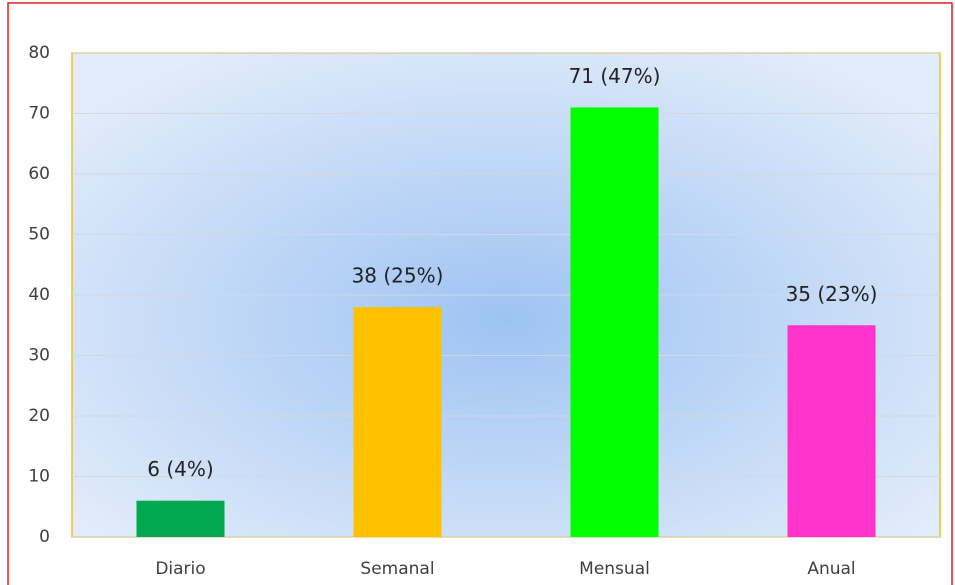 The height and width of the screenshot is (585, 955). I want to click on data-label: 35 (23%), so click(832, 294).